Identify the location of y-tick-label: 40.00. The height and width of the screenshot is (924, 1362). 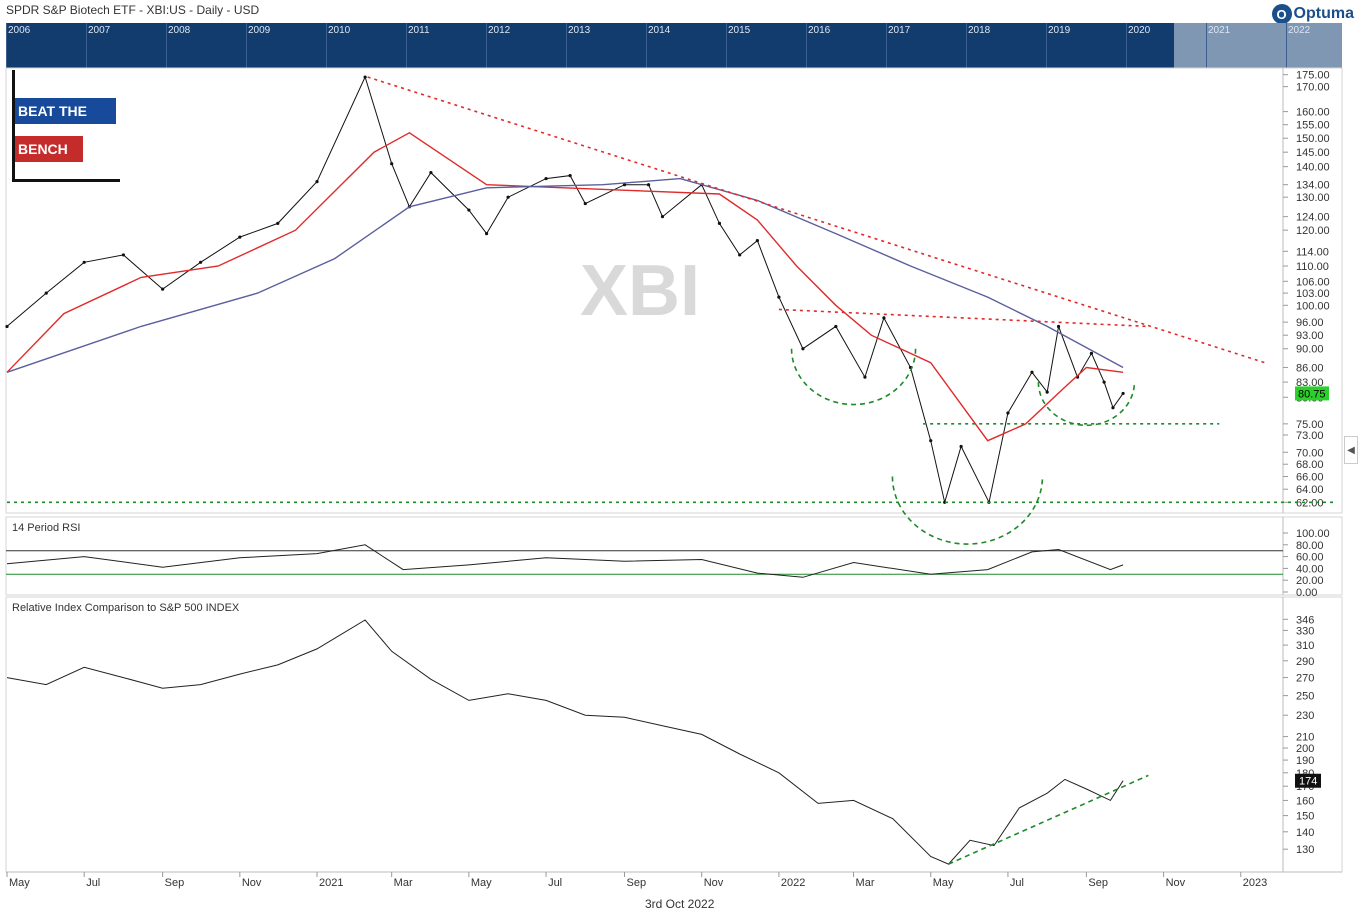
(1310, 569).